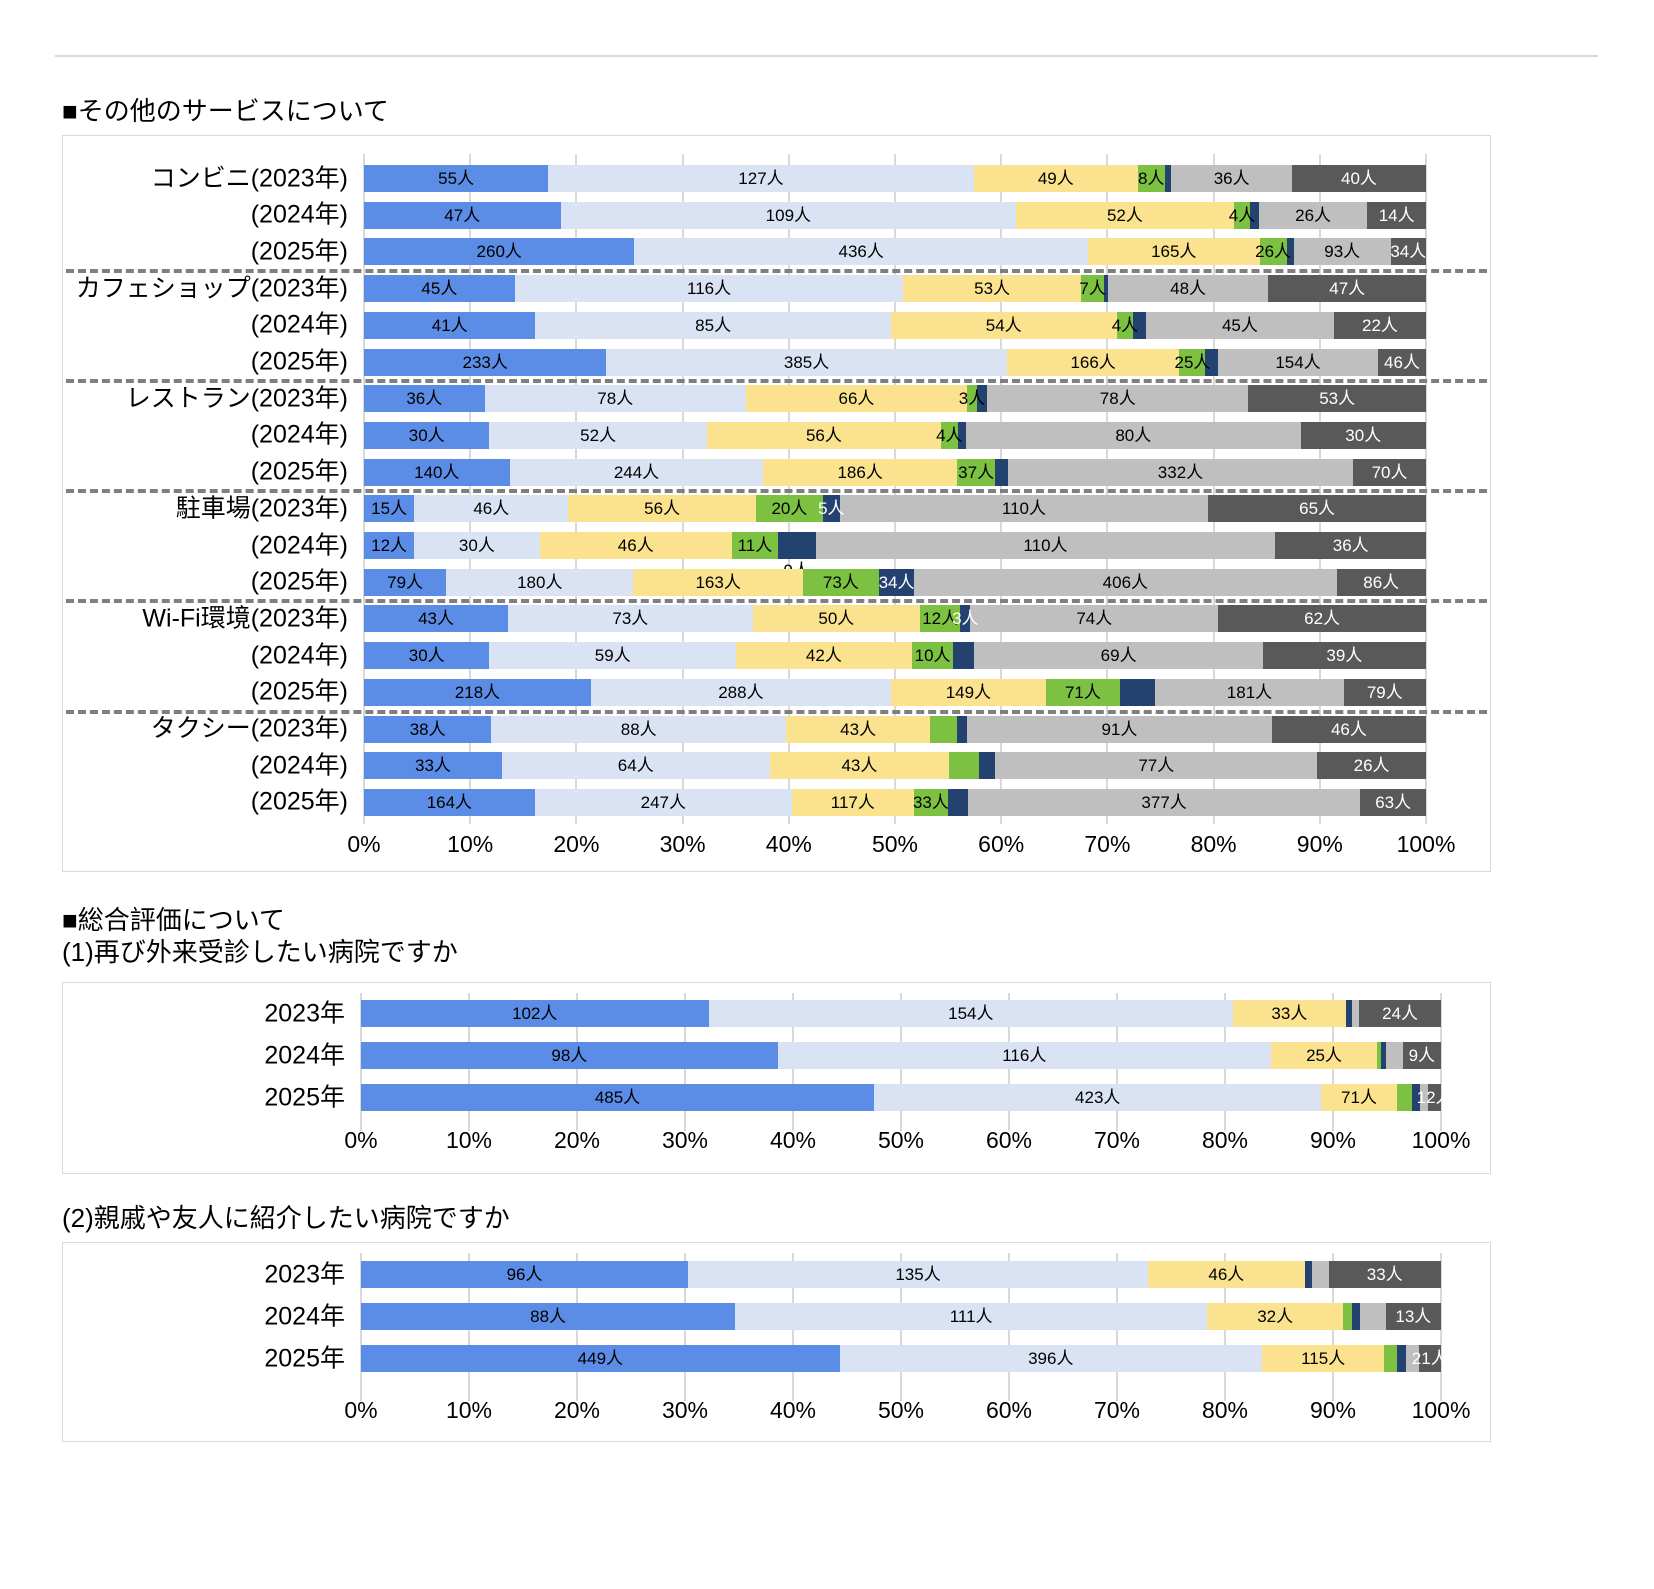 This screenshot has height=1589, width=1654. What do you see at coordinates (600, 1358) in the screenshot?
I see `bar-segment: 449人` at bounding box center [600, 1358].